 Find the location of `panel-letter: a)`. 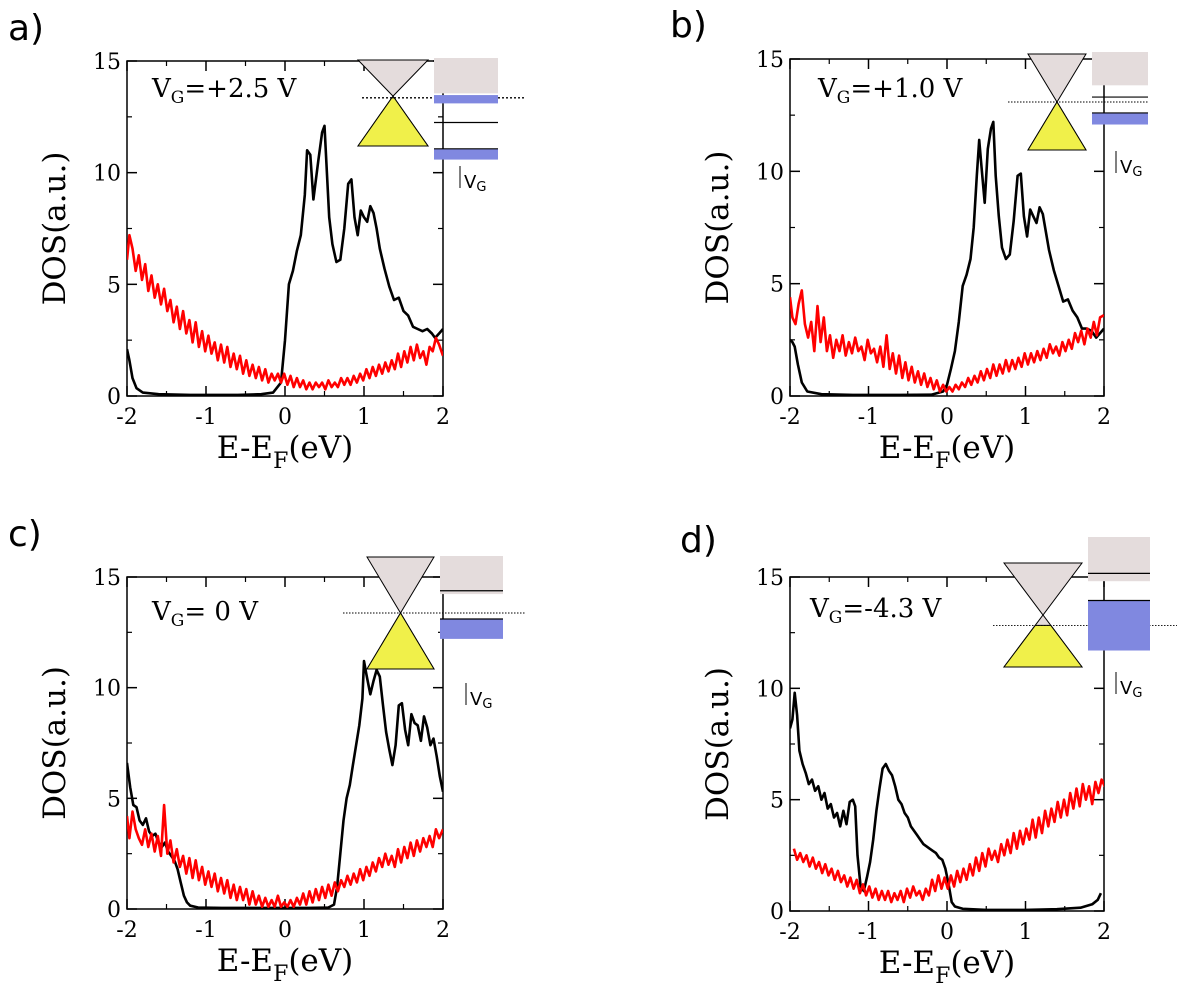

panel-letter: a) is located at coordinates (26, 28).